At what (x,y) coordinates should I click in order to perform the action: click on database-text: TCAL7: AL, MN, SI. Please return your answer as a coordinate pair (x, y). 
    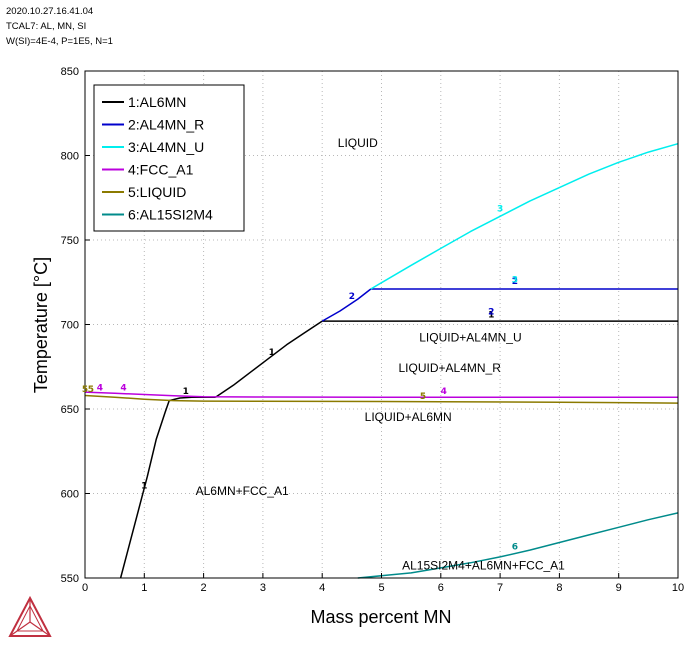
    Looking at the image, I should click on (46, 26).